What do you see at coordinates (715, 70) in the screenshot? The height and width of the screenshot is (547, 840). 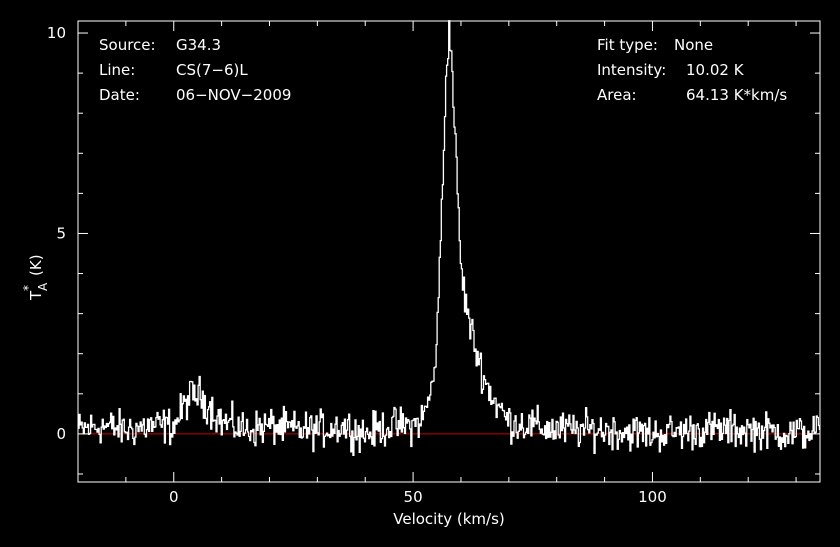 I see `intensity-value: 10.02 K` at bounding box center [715, 70].